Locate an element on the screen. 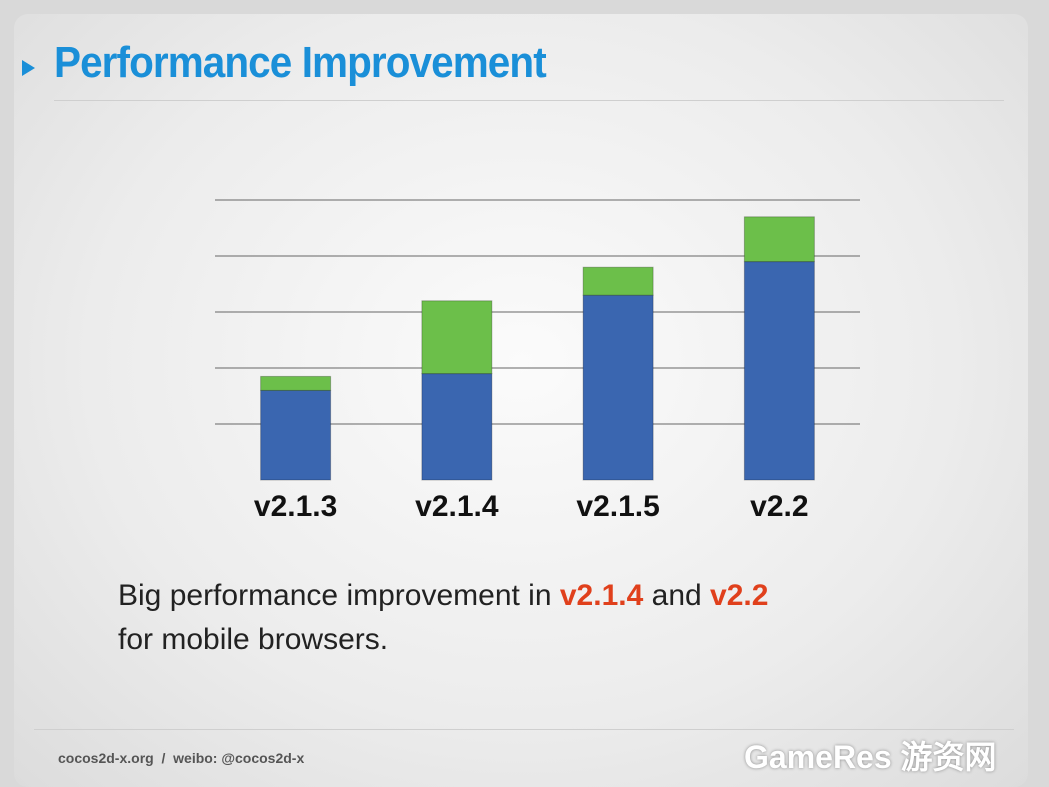 The height and width of the screenshot is (787, 1049). caption-highlight: v2.2 is located at coordinates (739, 595).